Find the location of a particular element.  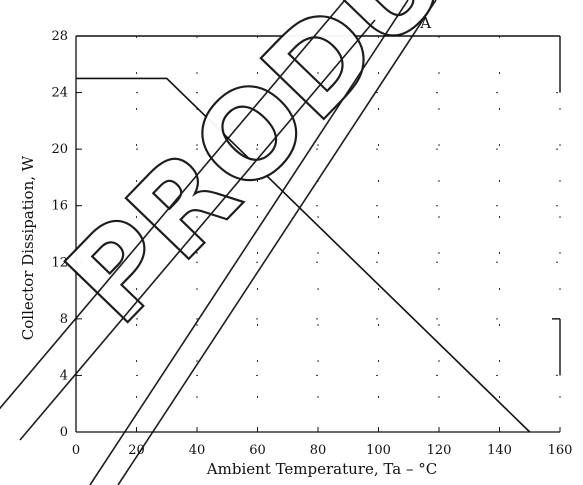

y-tick-label: 12 is located at coordinates (59, 262).